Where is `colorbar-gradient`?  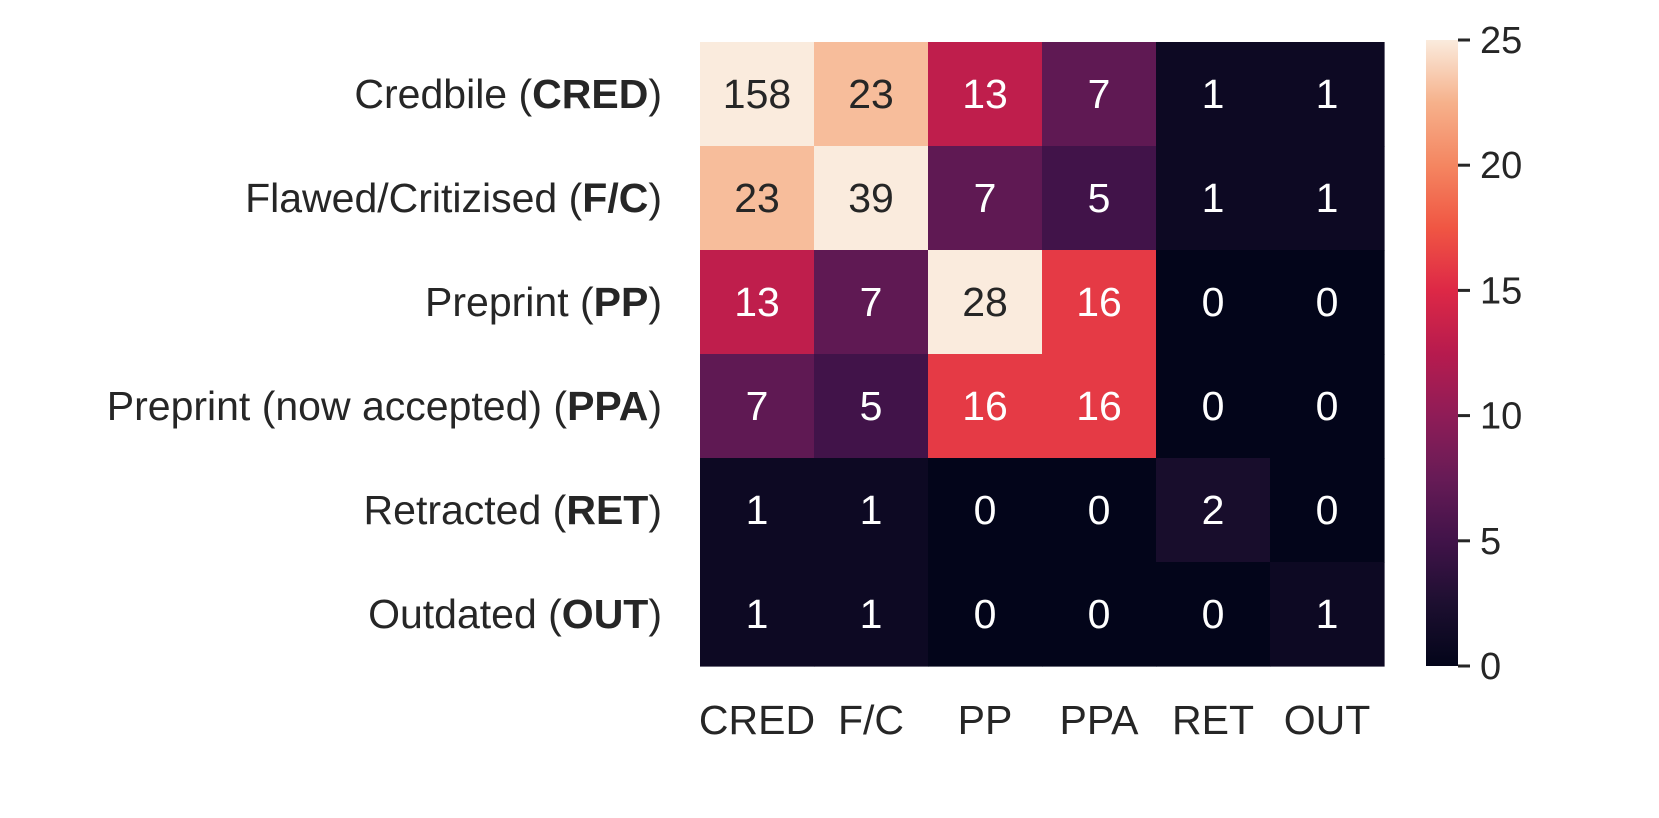 colorbar-gradient is located at coordinates (1442, 353).